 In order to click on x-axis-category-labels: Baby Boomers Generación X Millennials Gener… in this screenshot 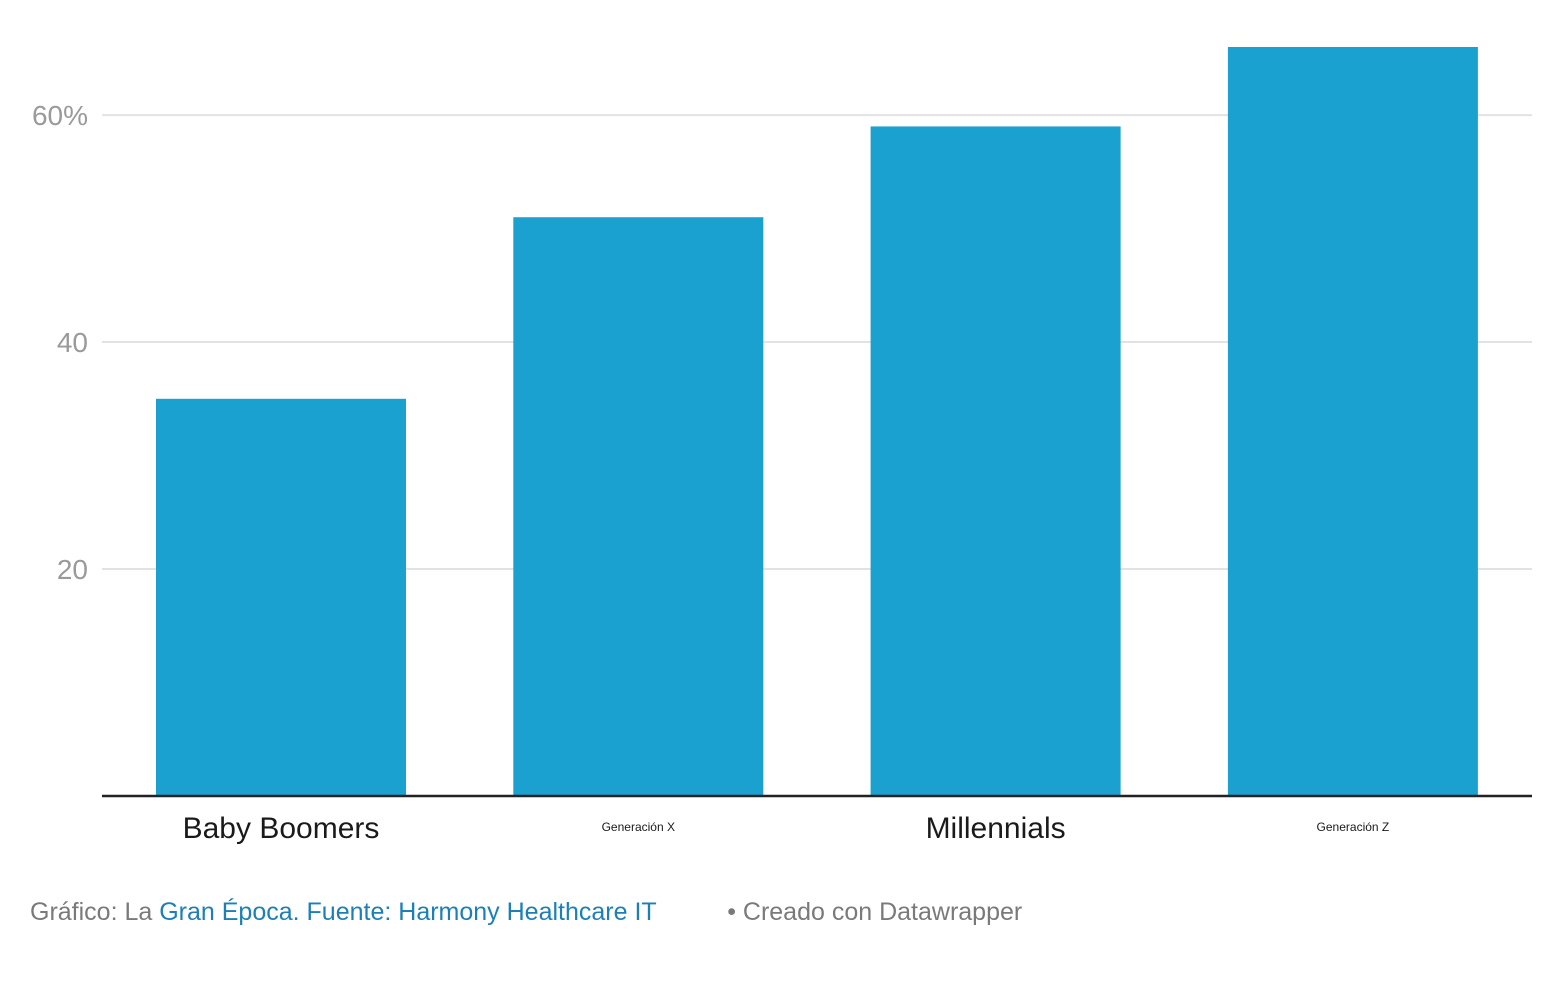, I will do `click(786, 828)`.